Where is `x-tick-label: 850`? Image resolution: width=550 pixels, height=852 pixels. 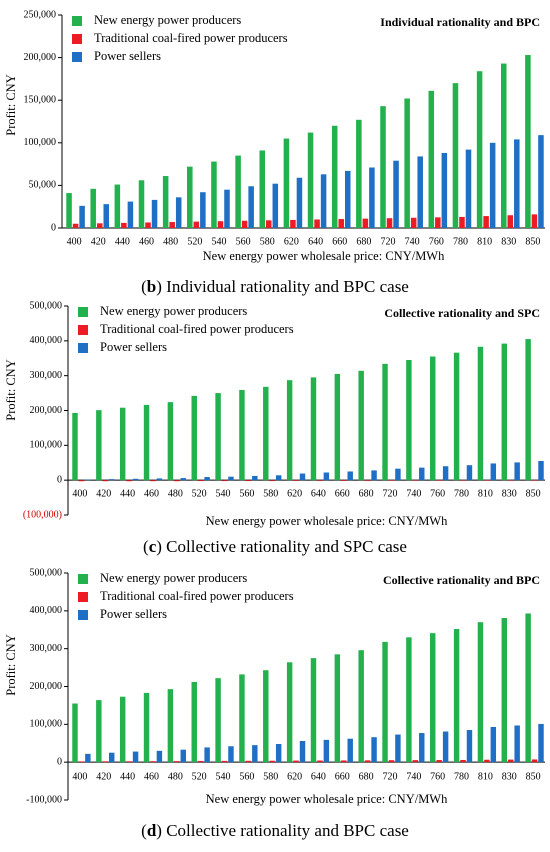 x-tick-label: 850 is located at coordinates (533, 493).